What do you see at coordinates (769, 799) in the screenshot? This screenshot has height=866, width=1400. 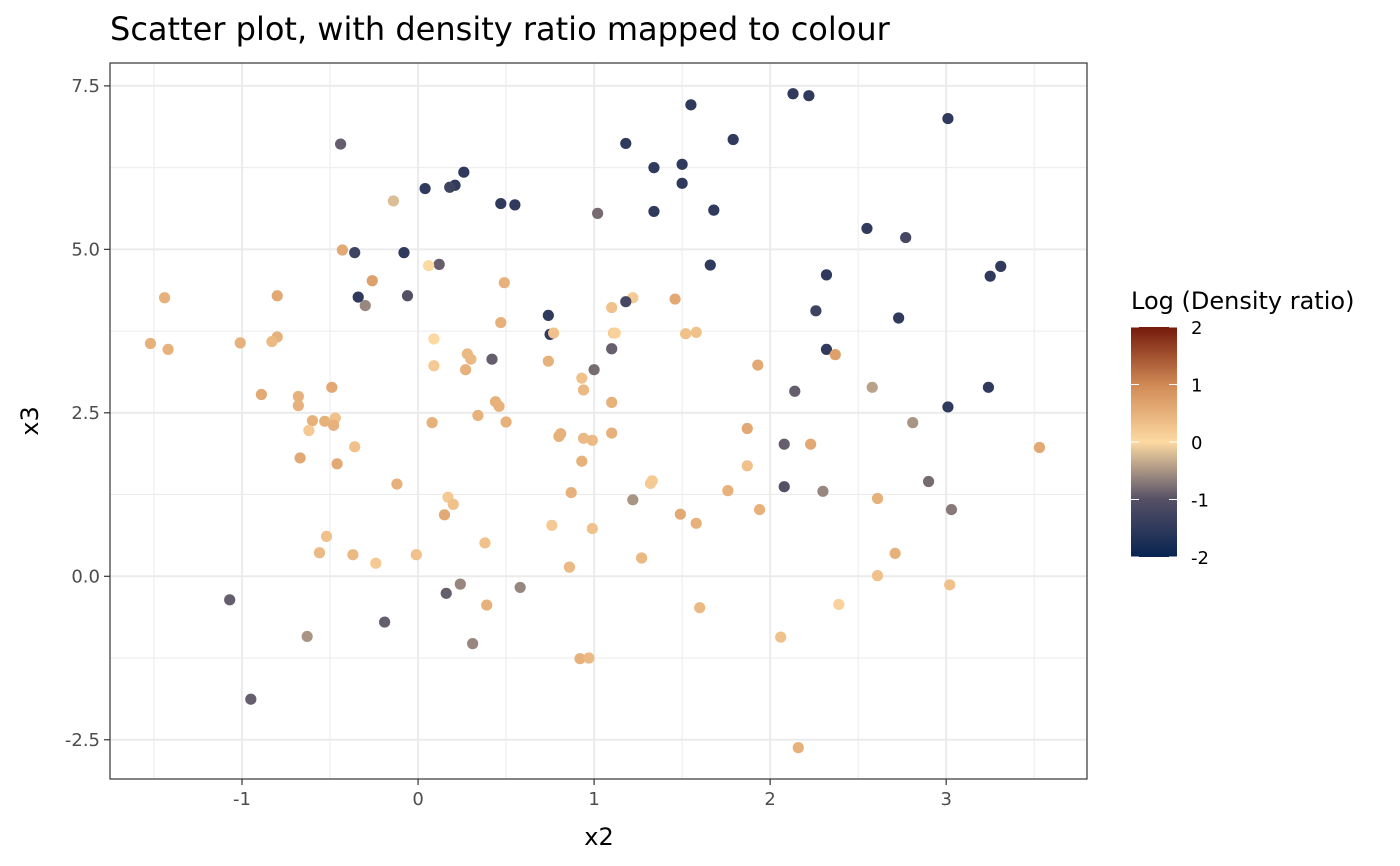 I see `x-tick-label: 2` at bounding box center [769, 799].